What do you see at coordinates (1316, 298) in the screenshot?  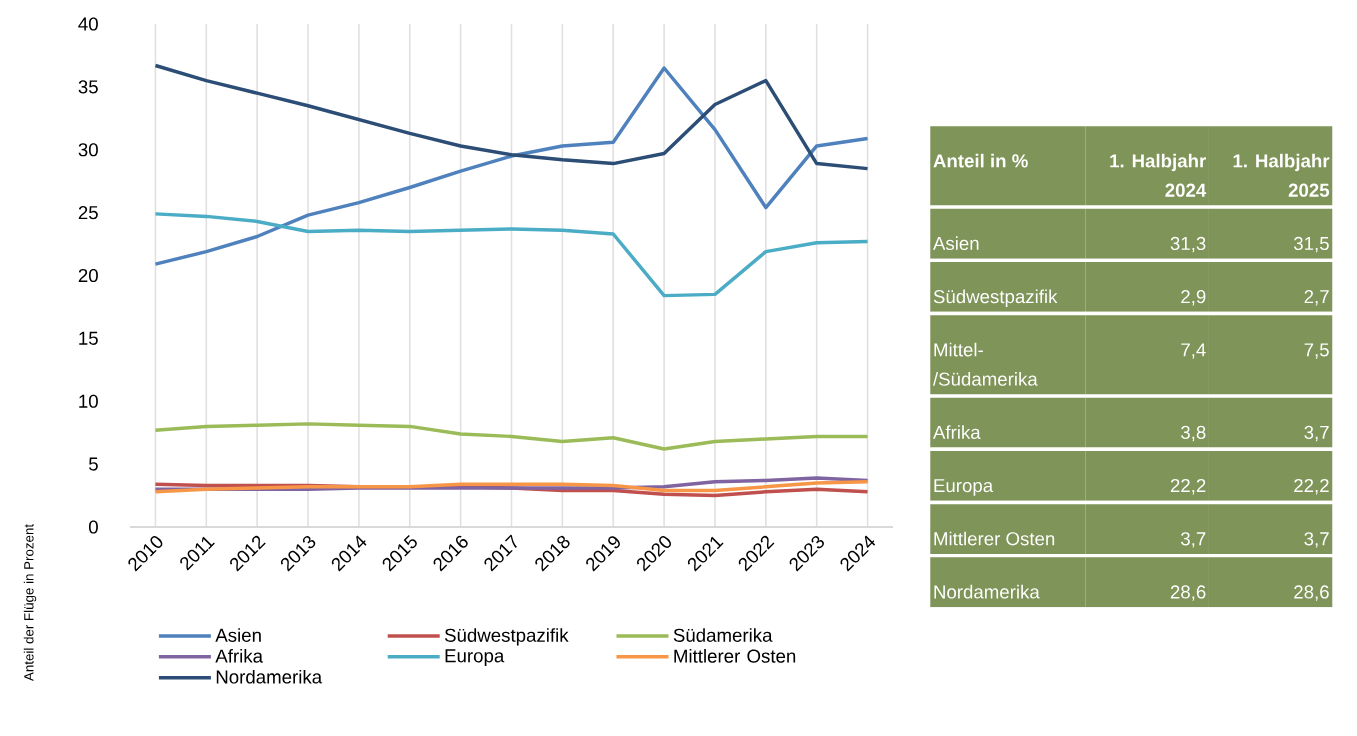 I see `text: 2,7` at bounding box center [1316, 298].